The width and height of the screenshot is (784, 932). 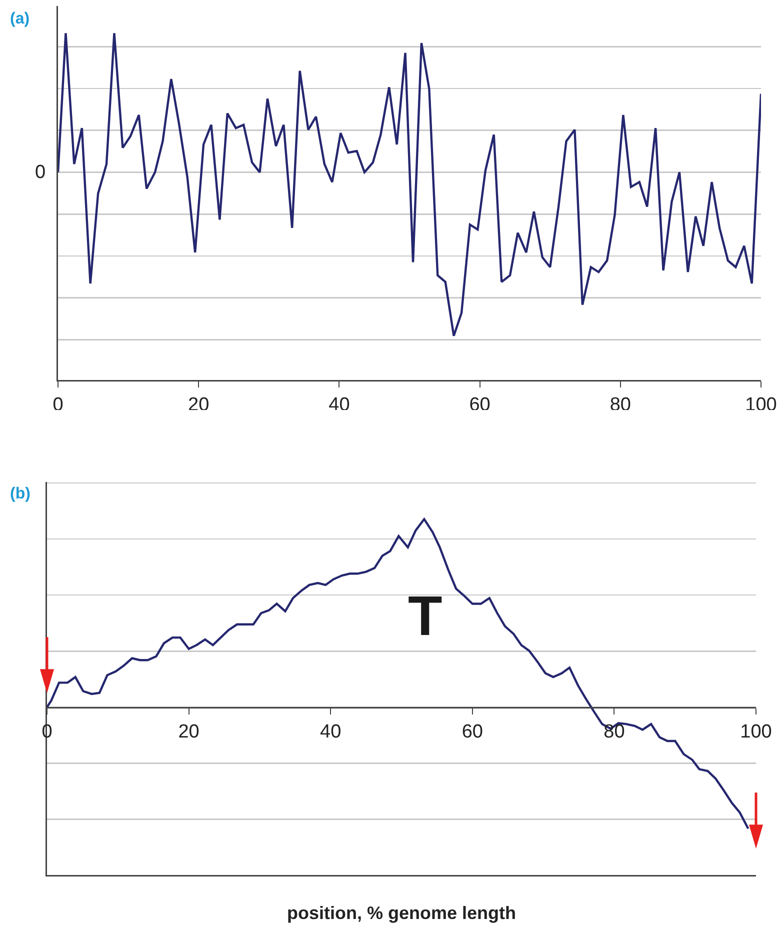 I want to click on x-tick-label: 100, so click(x=756, y=731).